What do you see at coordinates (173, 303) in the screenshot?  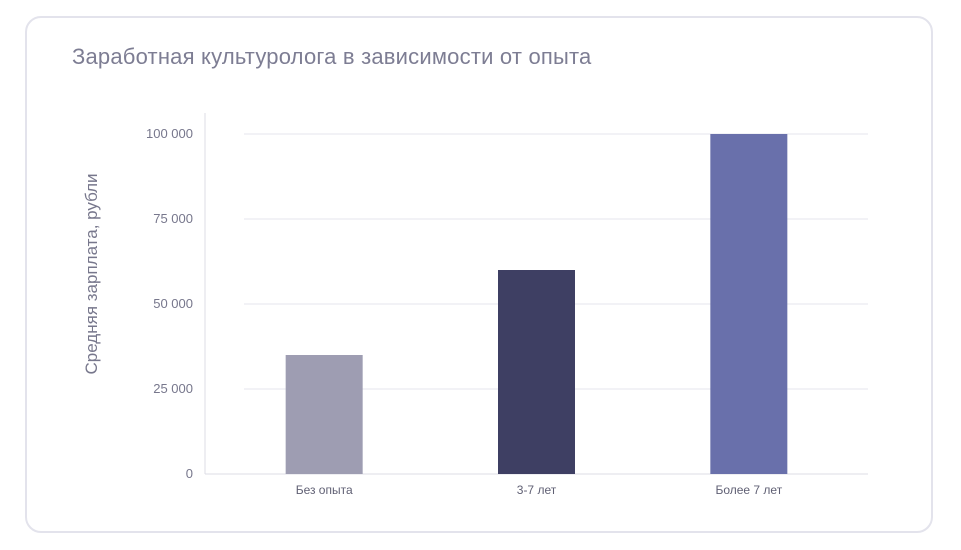 I see `y-tick-label: 50 000` at bounding box center [173, 303].